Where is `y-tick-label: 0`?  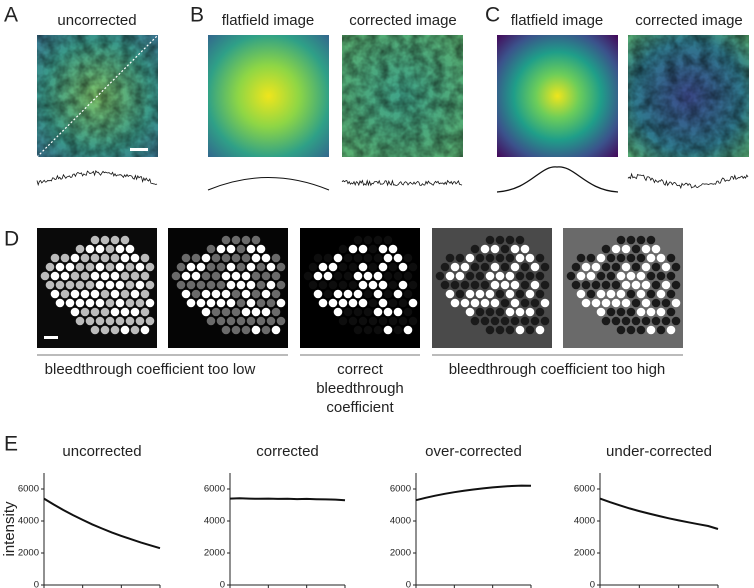 y-tick-label: 0 is located at coordinates (408, 584).